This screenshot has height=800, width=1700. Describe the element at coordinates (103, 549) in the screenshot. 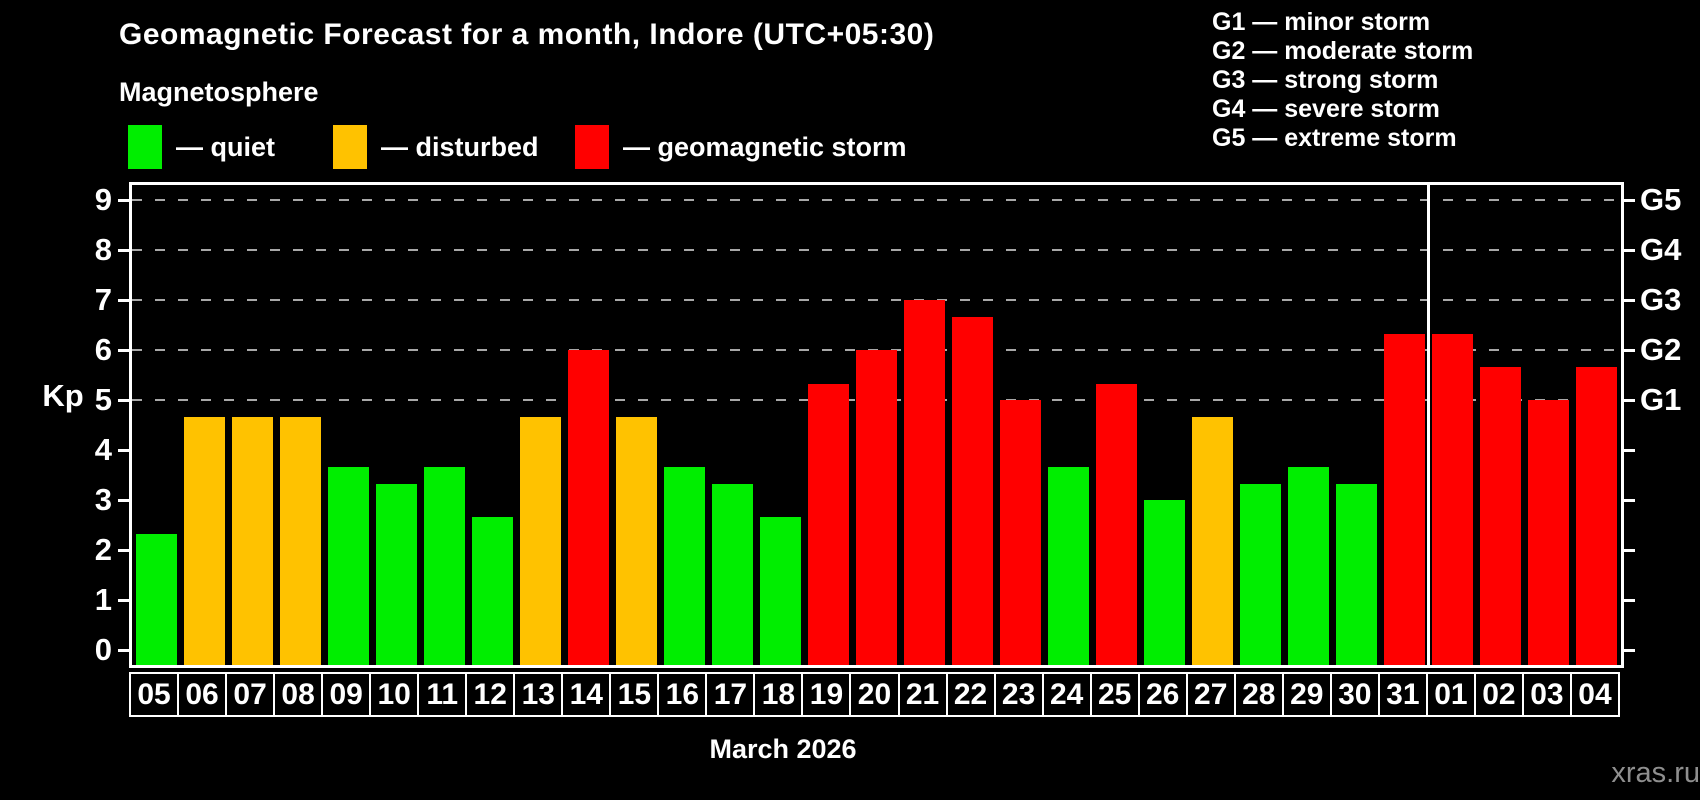

I see `ytick-label-2: 2` at that location.